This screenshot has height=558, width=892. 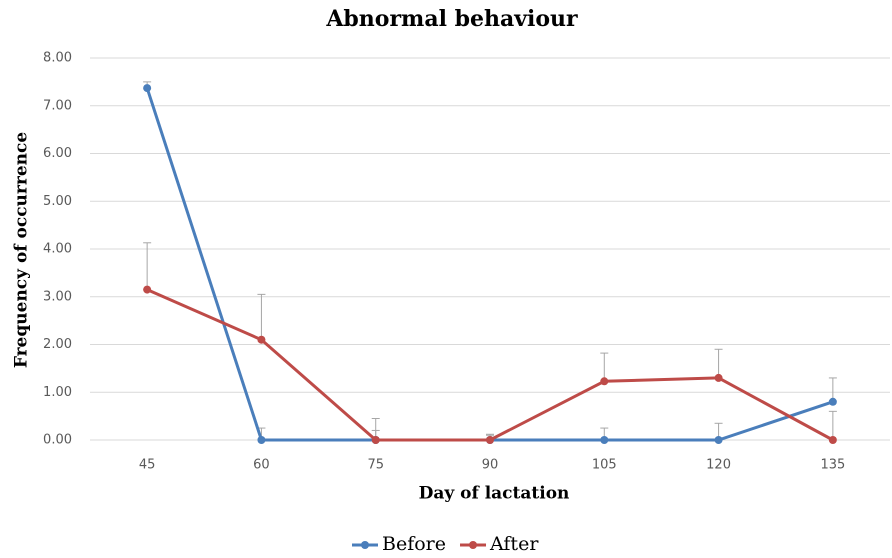 What do you see at coordinates (57, 296) in the screenshot?
I see `y-tick-label: 3.00` at bounding box center [57, 296].